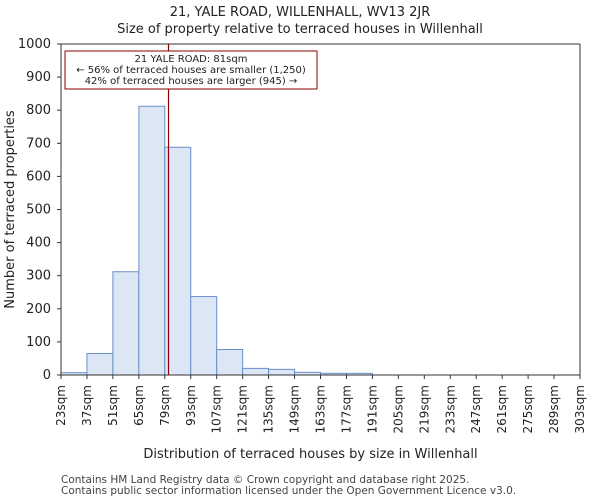  Describe the element at coordinates (217, 409) in the screenshot. I see `x-tick-label: 107sqm` at that location.